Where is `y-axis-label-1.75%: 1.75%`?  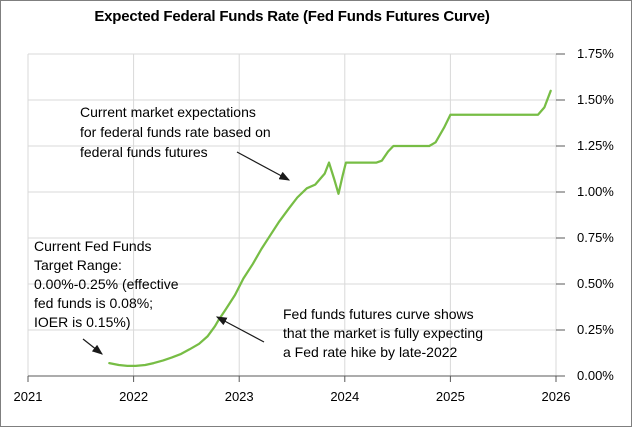
y-axis-label-1.75%: 1.75% is located at coordinates (595, 53).